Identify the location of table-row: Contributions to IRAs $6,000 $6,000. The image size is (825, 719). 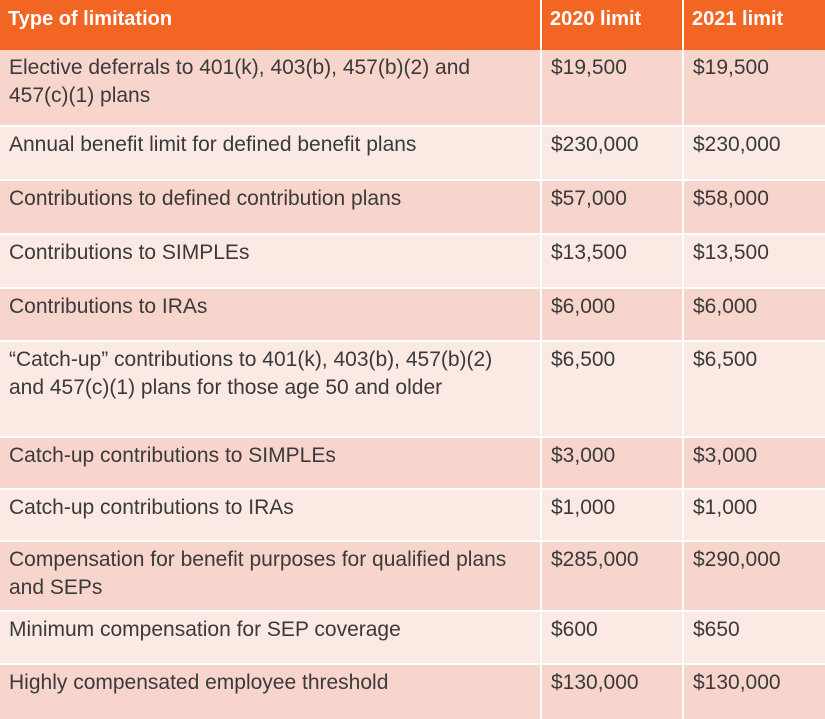
(412, 314).